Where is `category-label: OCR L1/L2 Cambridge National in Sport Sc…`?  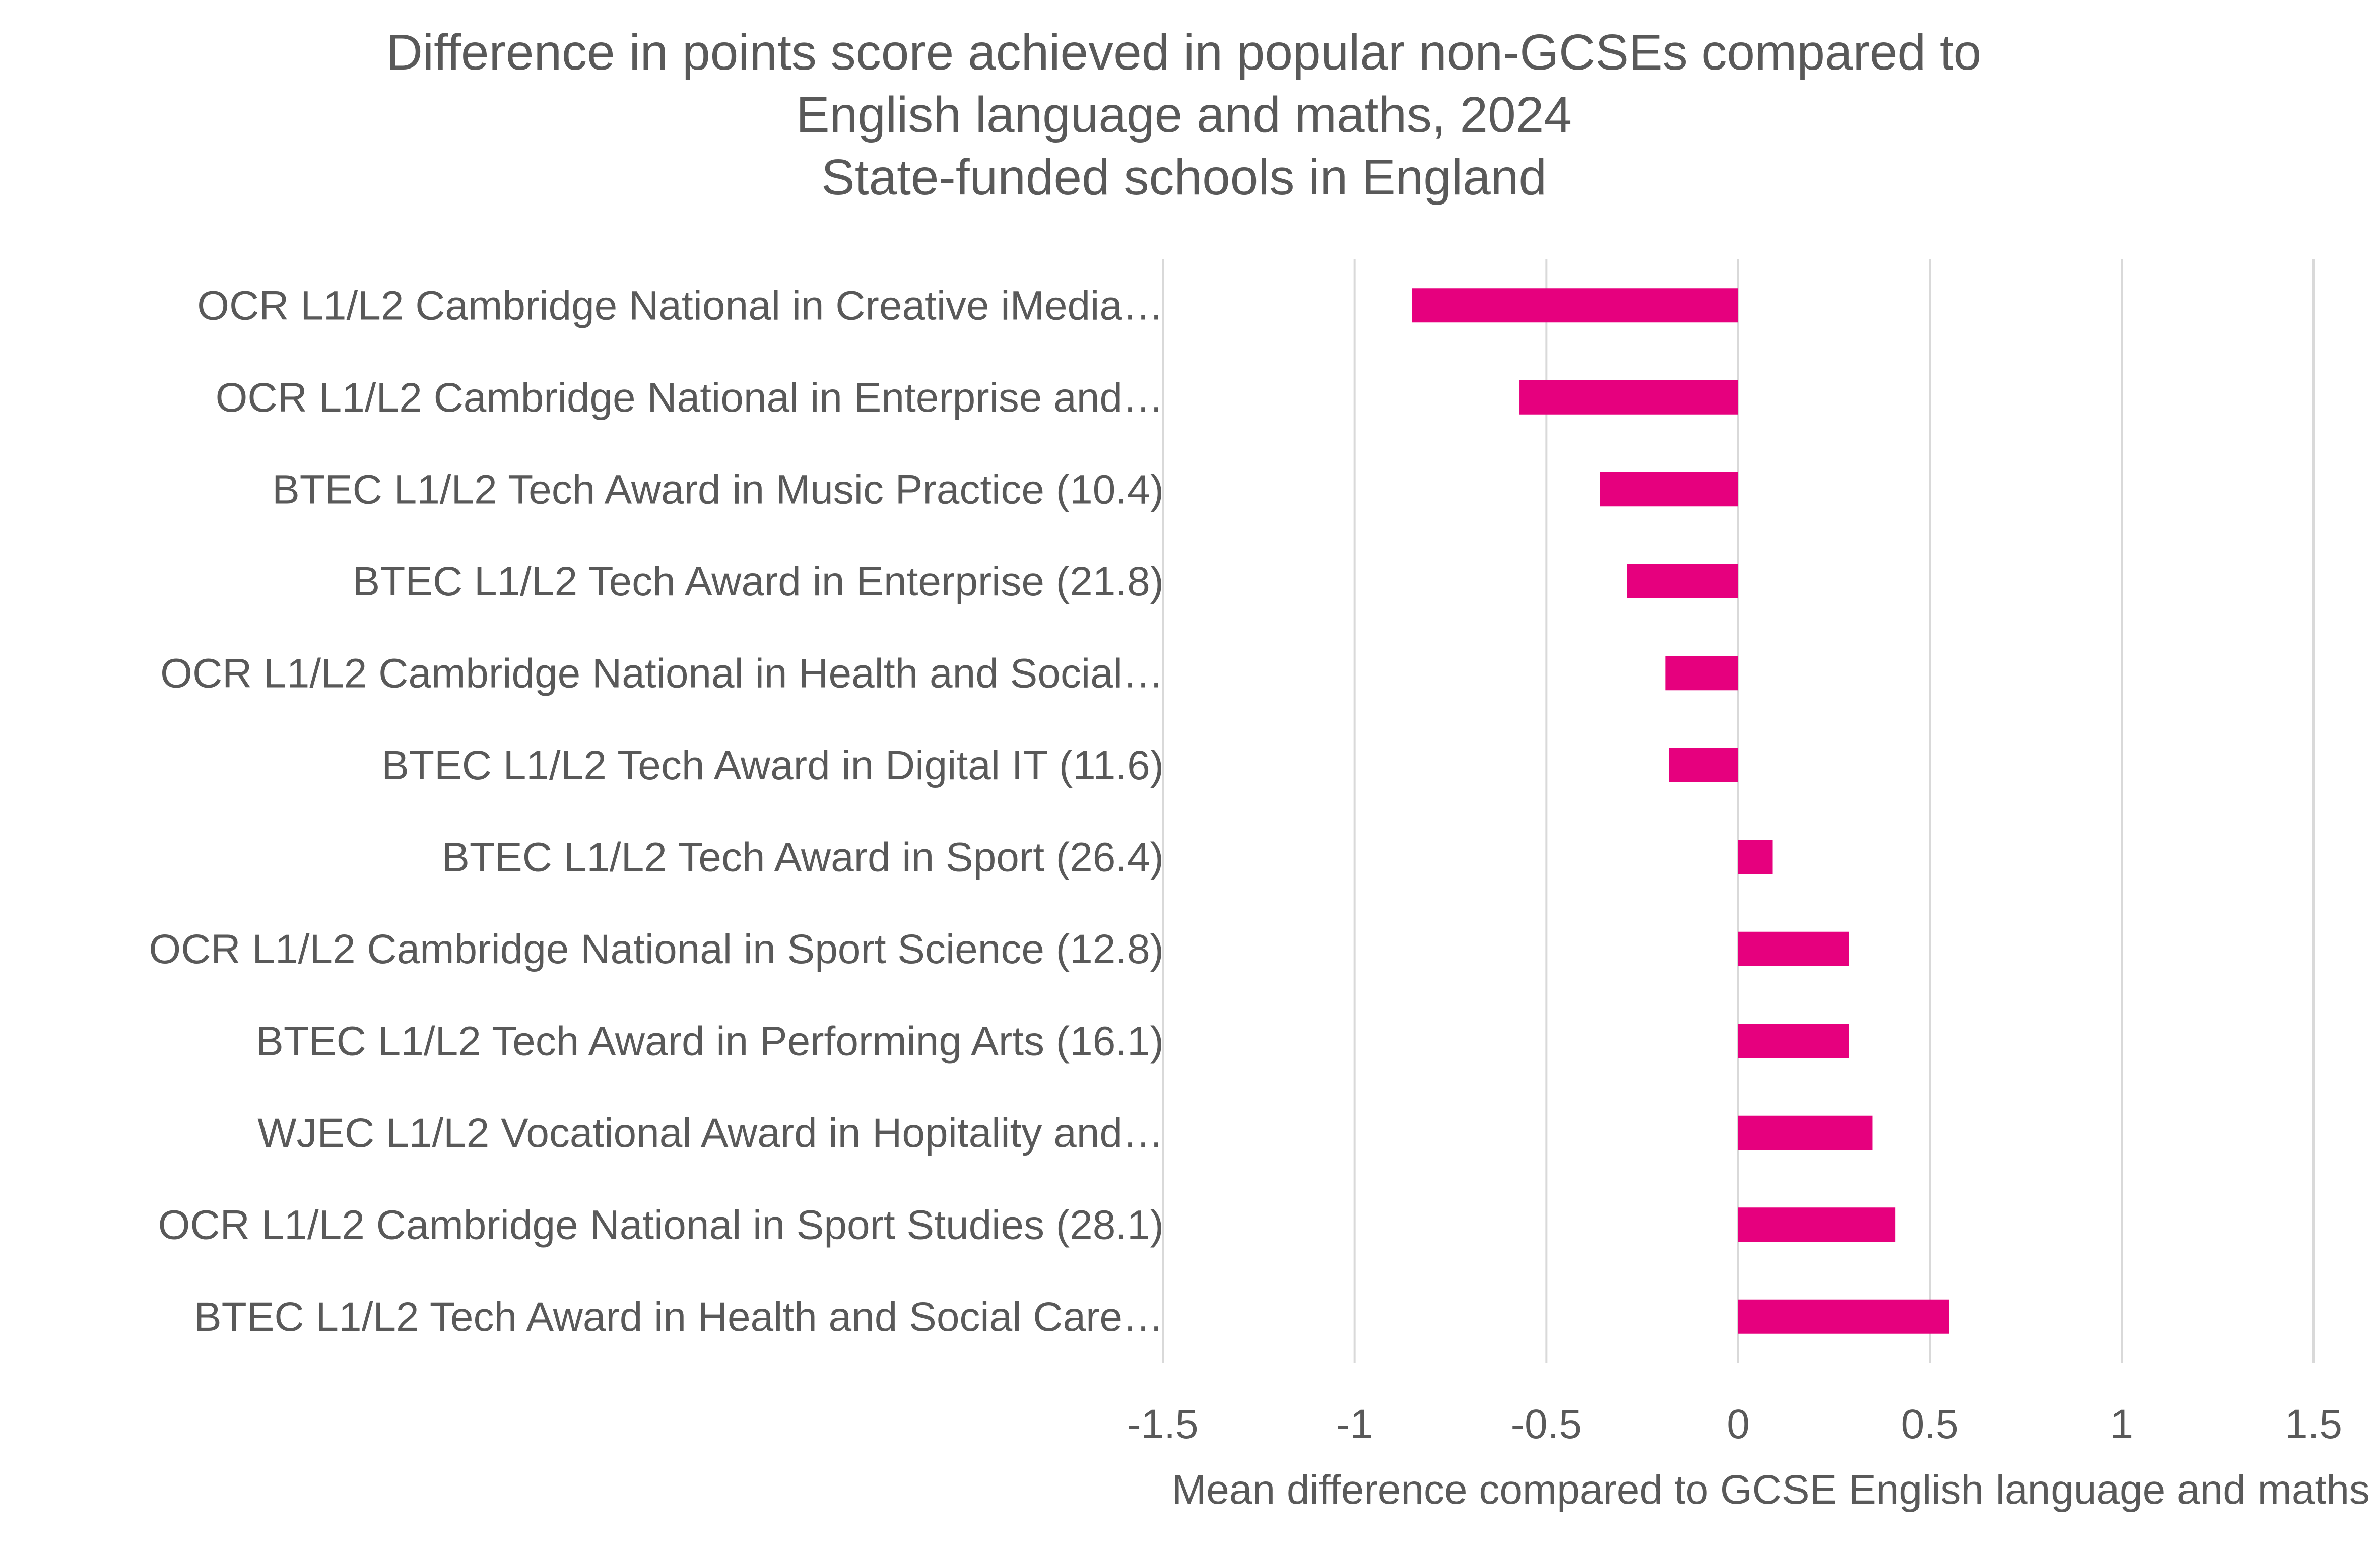 category-label: OCR L1/L2 Cambridge National in Sport Sc… is located at coordinates (656, 949).